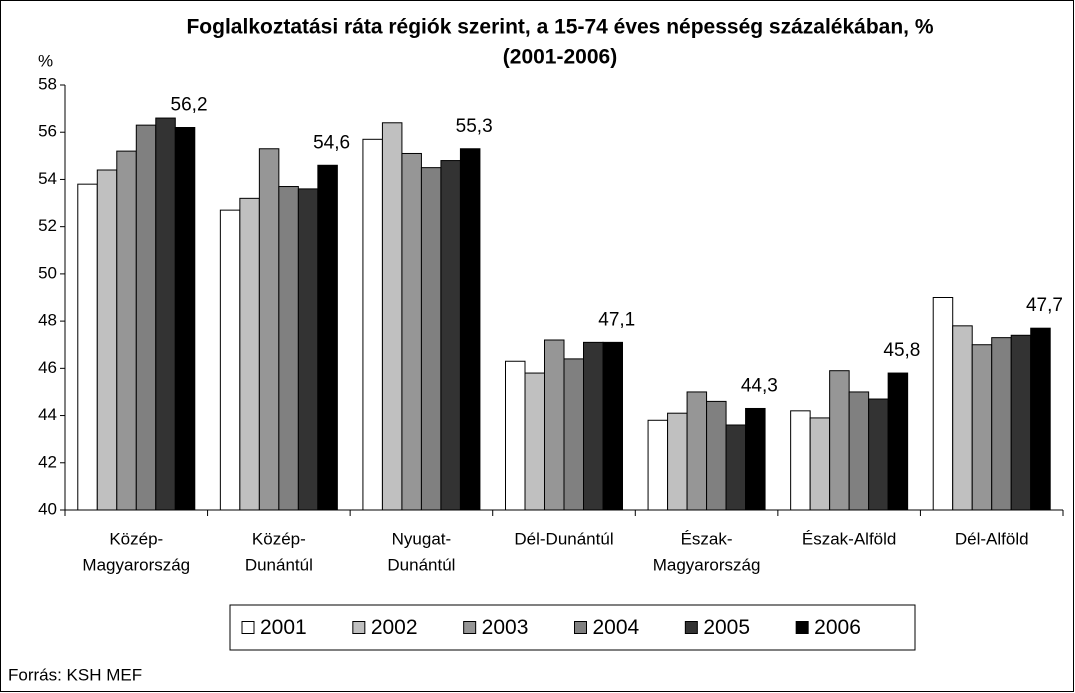  Describe the element at coordinates (75, 674) in the screenshot. I see `source-note: Forrás: KSH MEF` at that location.